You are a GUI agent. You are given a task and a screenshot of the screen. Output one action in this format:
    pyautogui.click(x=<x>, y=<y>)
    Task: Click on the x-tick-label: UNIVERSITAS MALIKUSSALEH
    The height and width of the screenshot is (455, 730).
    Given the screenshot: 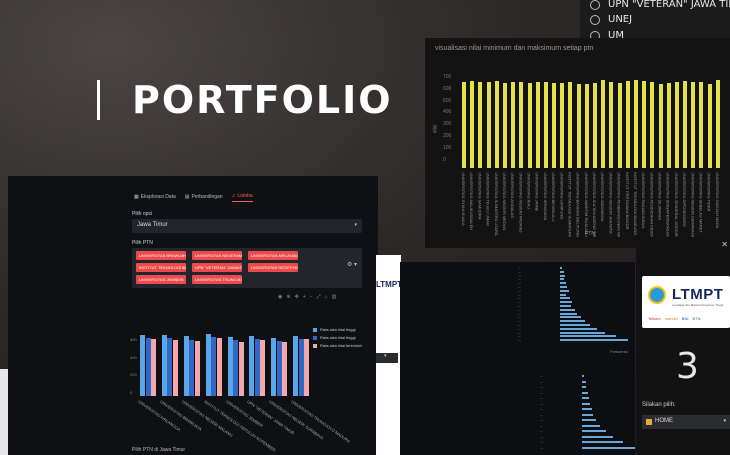 What is the action you would take?
    pyautogui.click(x=472, y=201)
    